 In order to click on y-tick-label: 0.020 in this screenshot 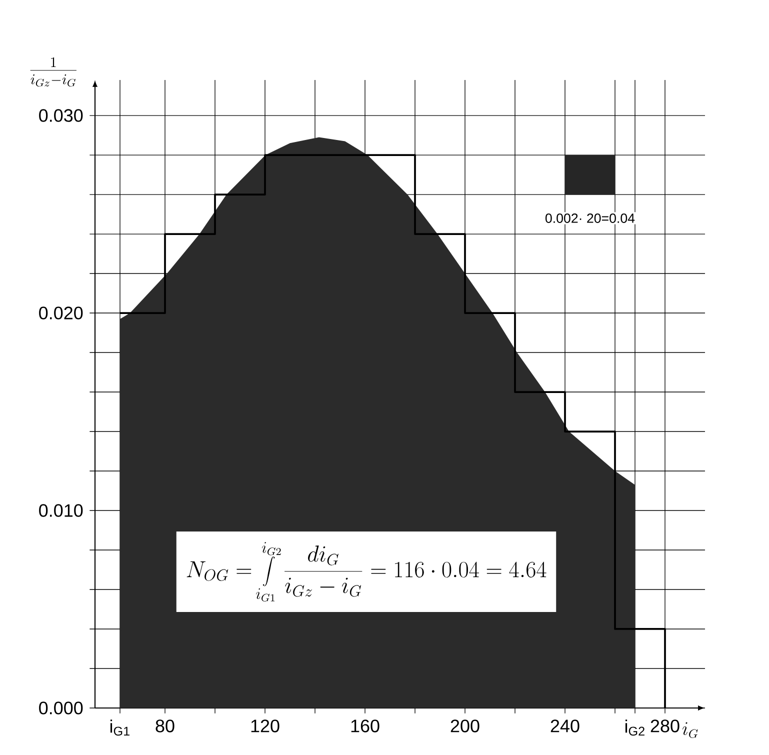, I will do `click(61, 313)`.